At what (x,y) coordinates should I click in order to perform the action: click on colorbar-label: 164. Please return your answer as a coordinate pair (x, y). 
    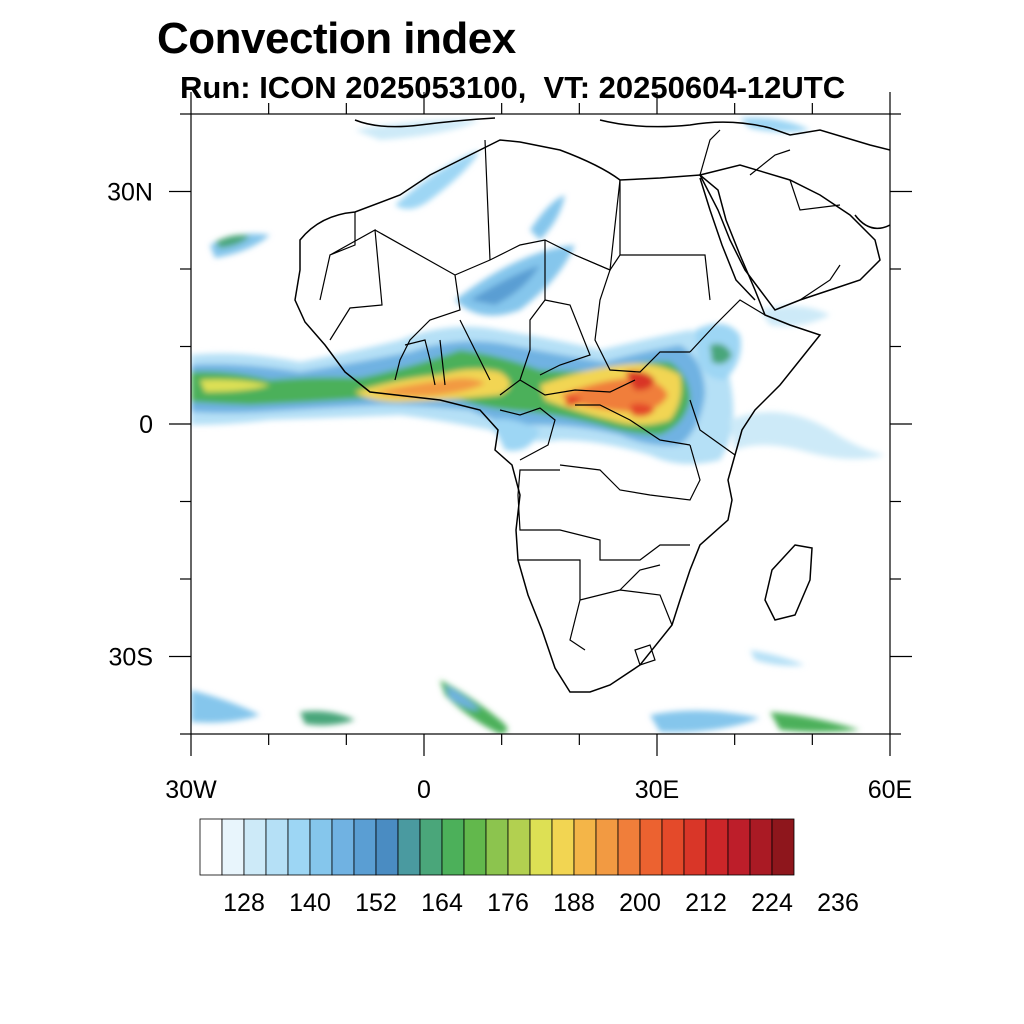
    Looking at the image, I should click on (442, 903).